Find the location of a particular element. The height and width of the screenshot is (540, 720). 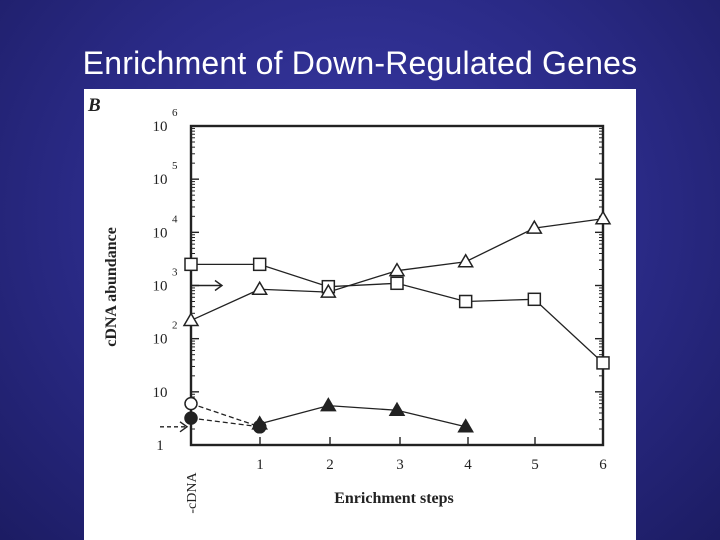

slide-title: Enrichment of Down-Regulated Genes is located at coordinates (360, 63).